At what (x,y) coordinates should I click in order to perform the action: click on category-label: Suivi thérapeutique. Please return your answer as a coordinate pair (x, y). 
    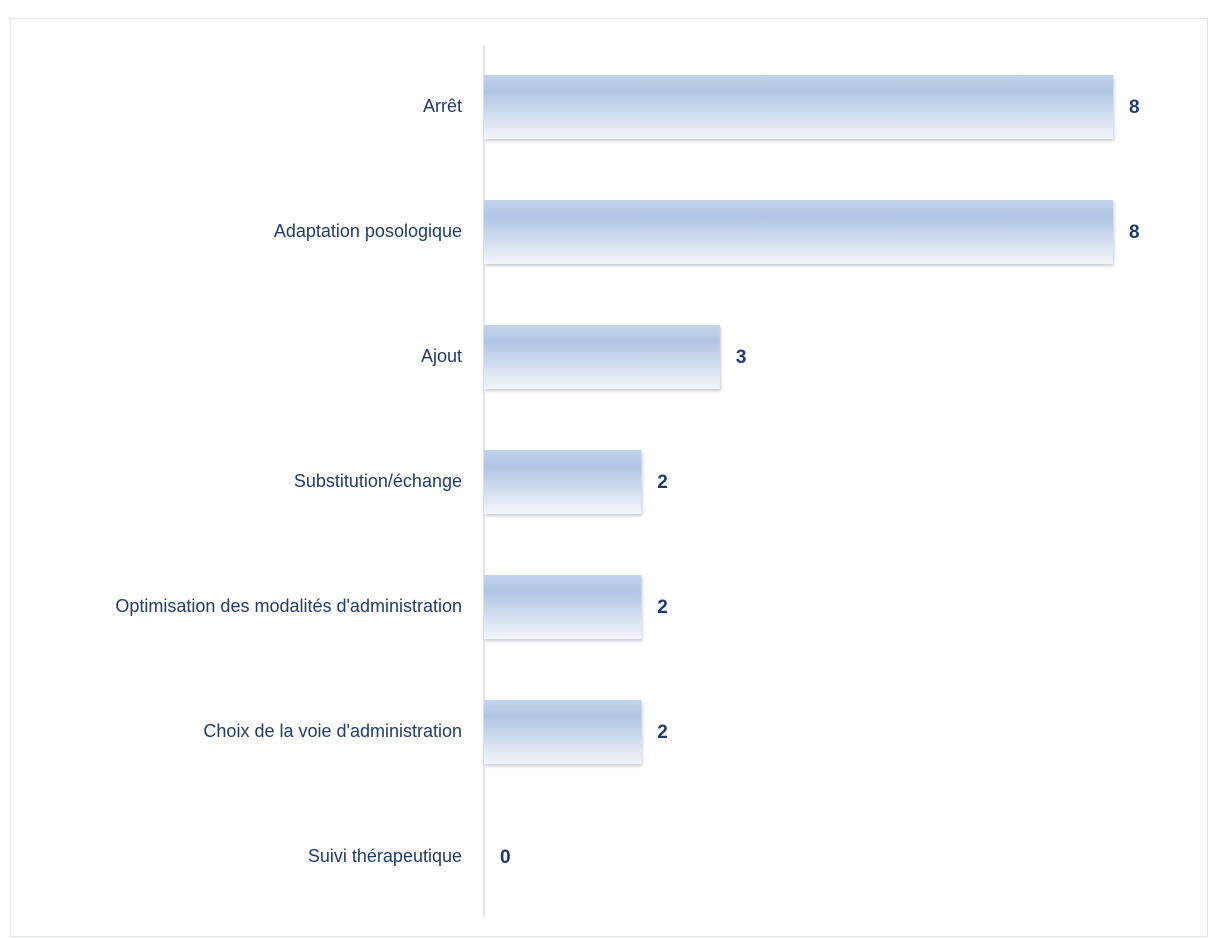
    Looking at the image, I should click on (385, 856).